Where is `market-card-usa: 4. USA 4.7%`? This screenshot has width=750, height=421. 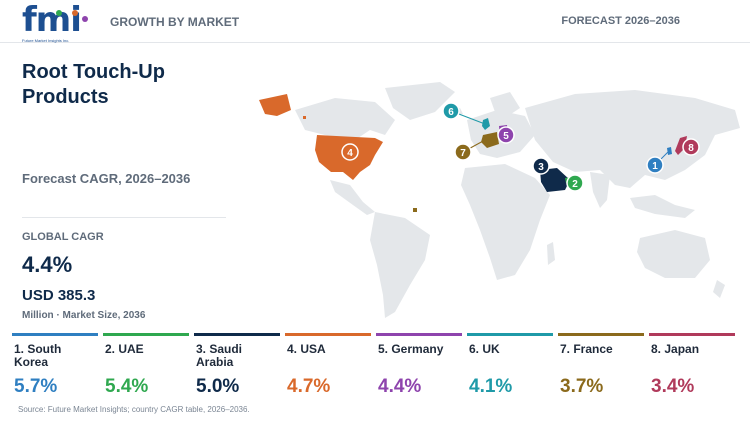
market-card-usa: 4. USA 4.7% is located at coordinates (328, 368).